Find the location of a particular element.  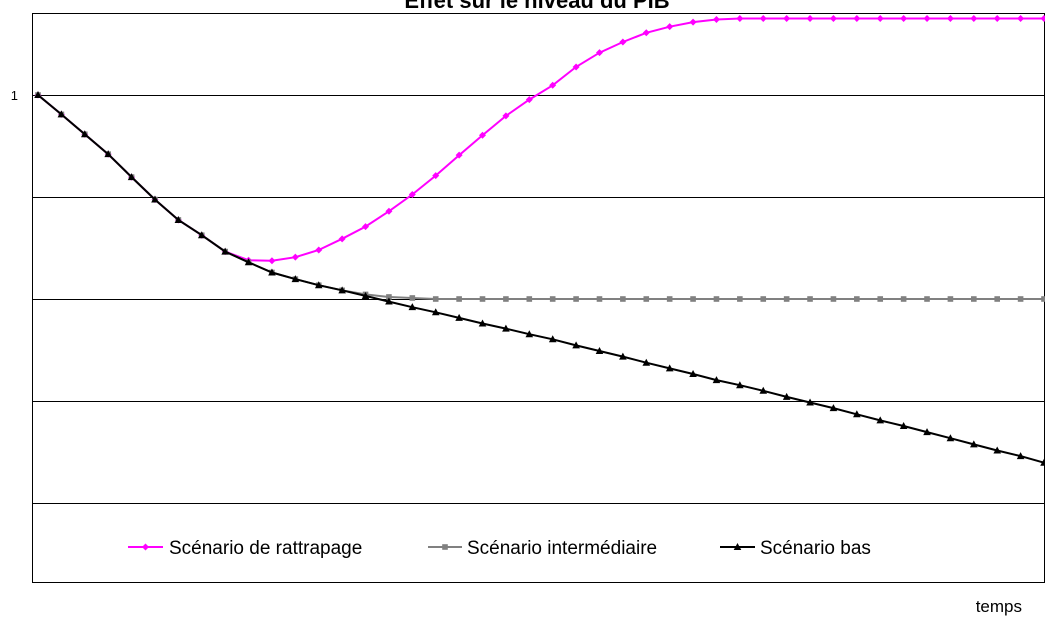

legend-item-intermediaire: Scénario intermédiaire is located at coordinates (542, 548).